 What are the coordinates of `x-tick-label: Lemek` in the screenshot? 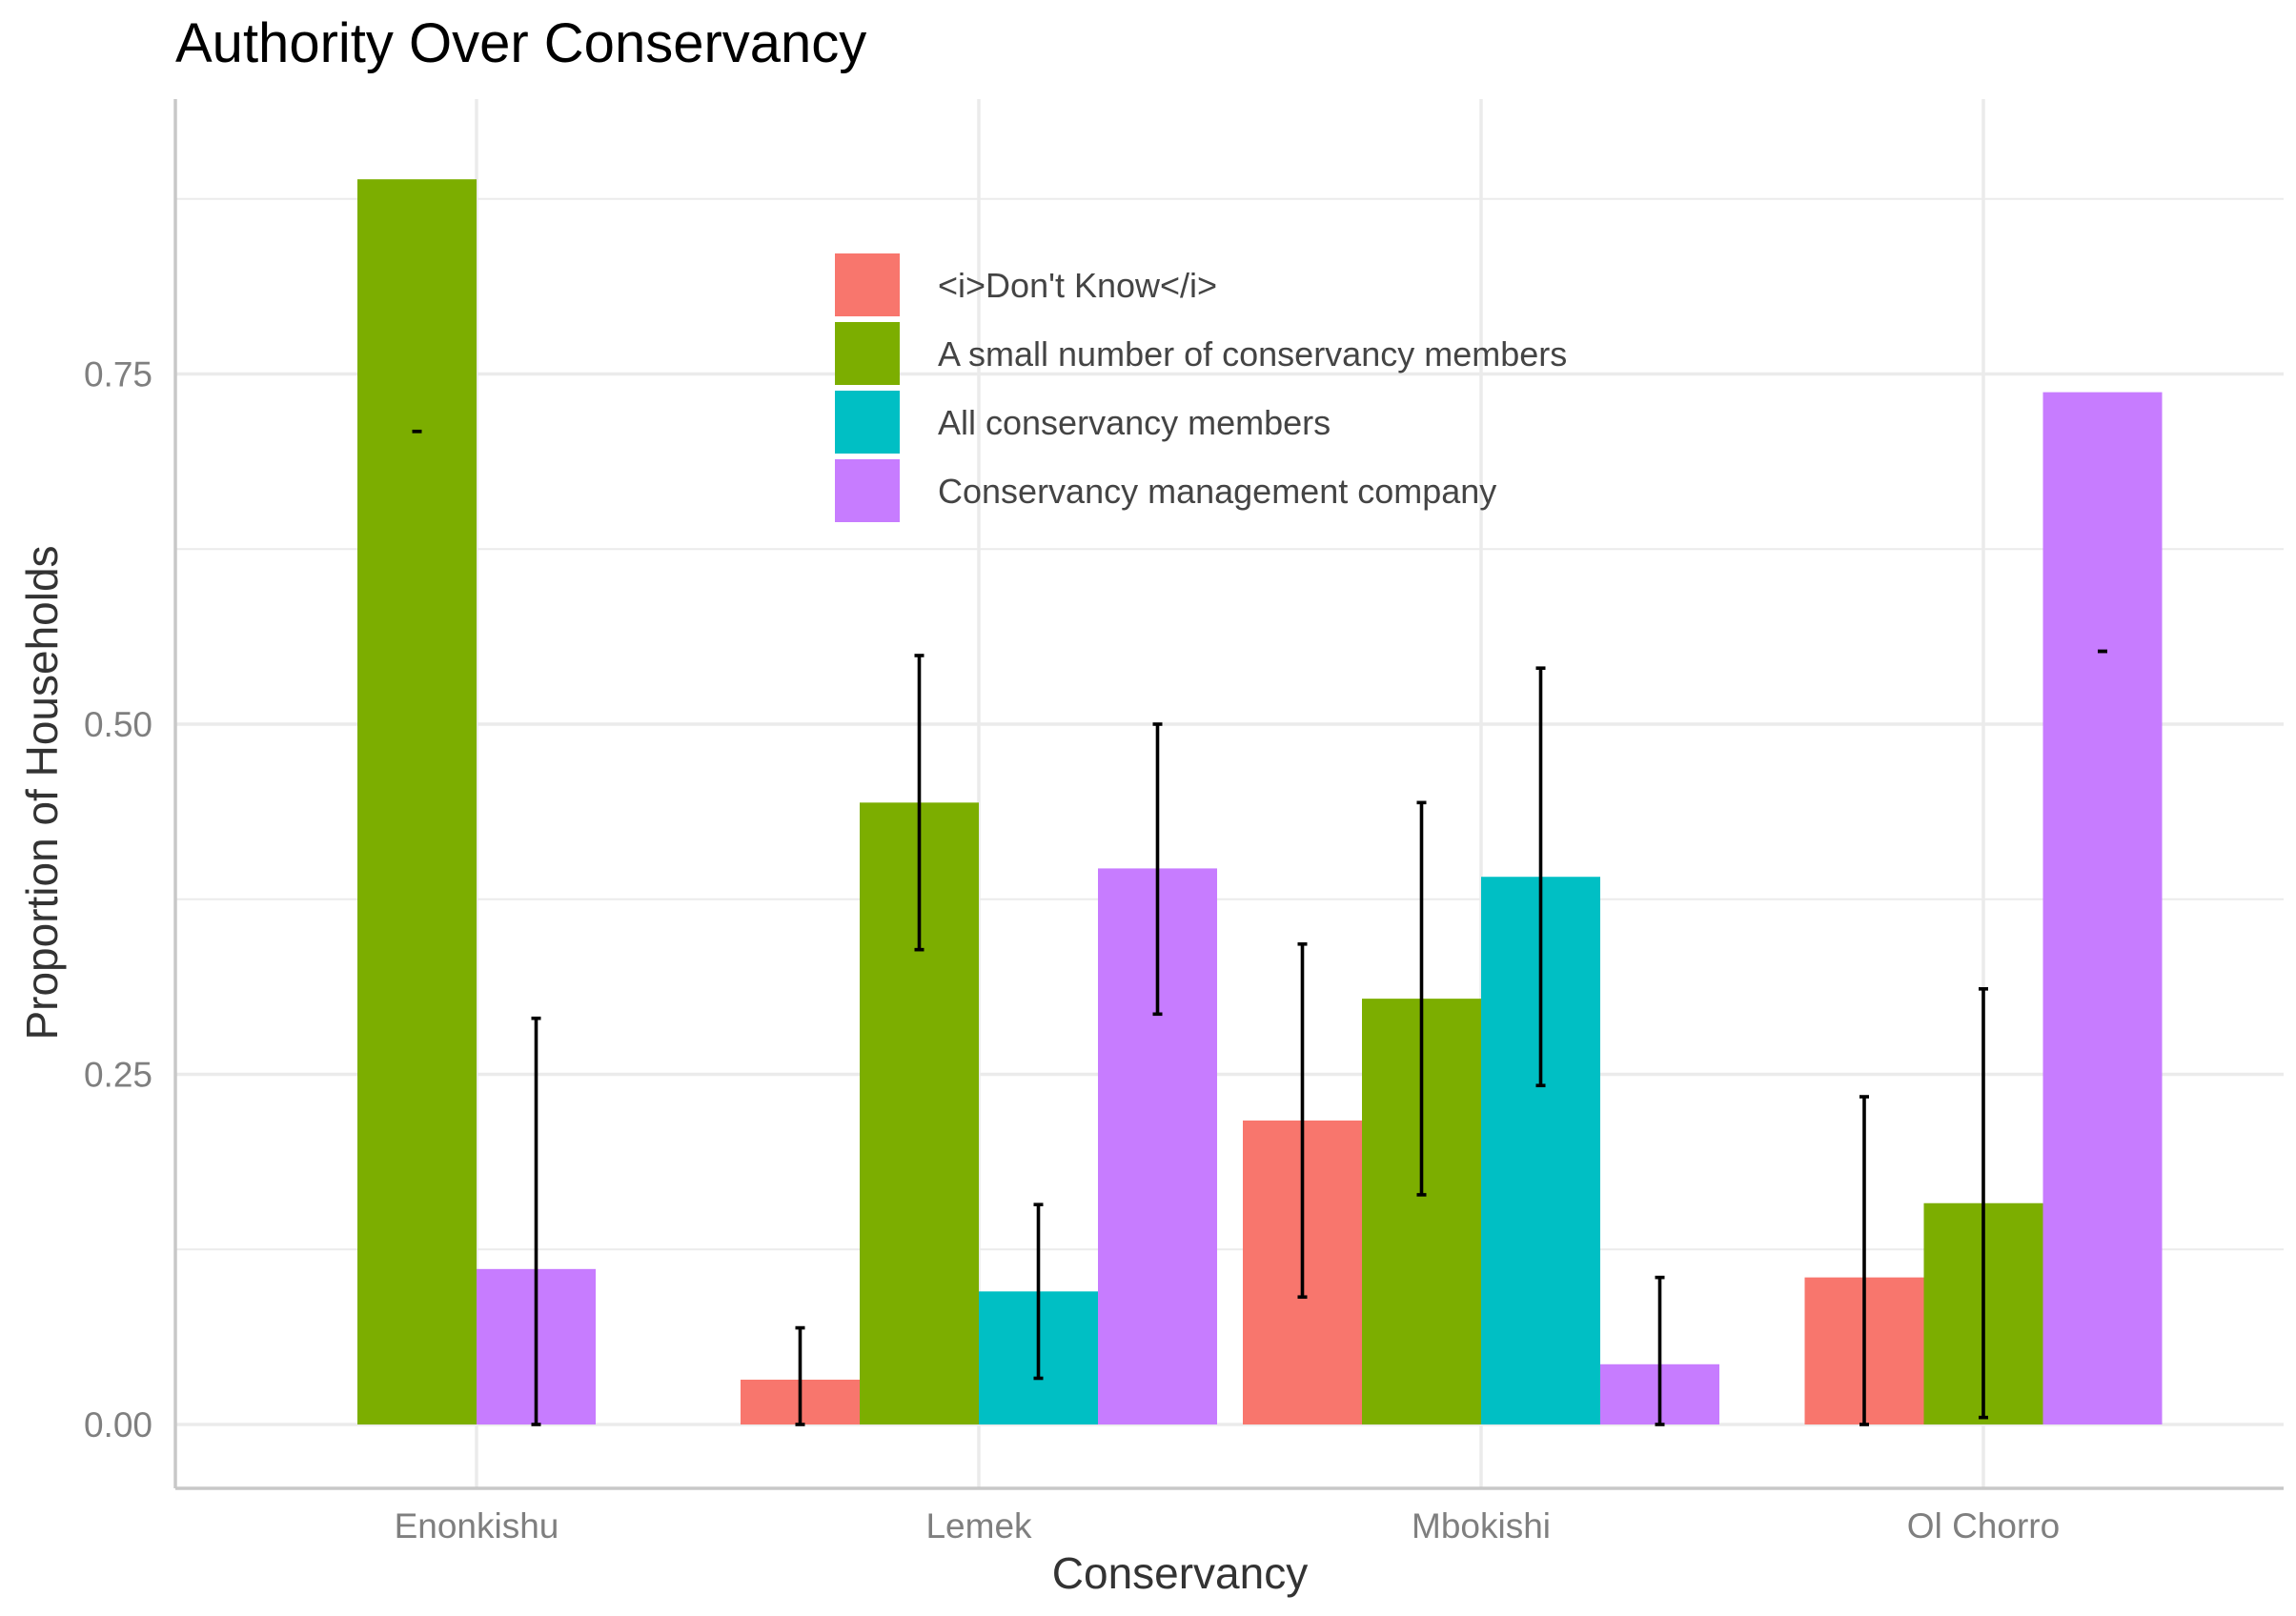 It's located at (978, 1525).